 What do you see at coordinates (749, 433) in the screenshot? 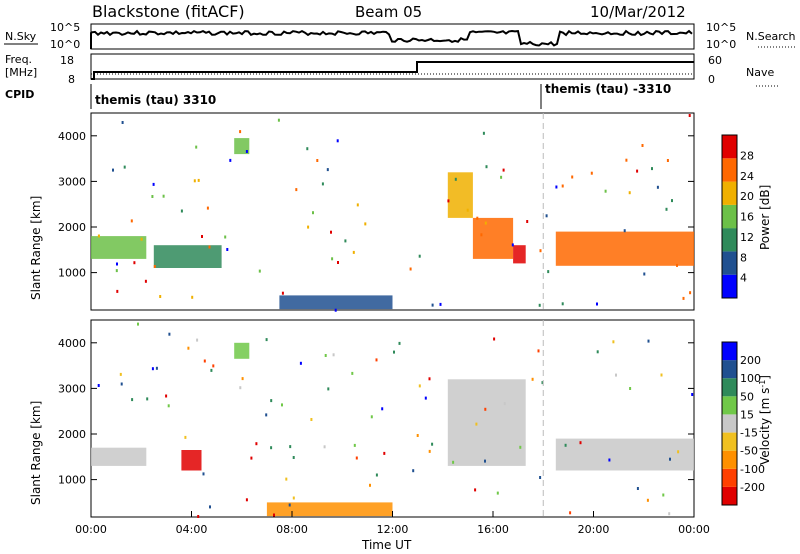
I see `velocity-colorbar-tick: -15` at bounding box center [749, 433].